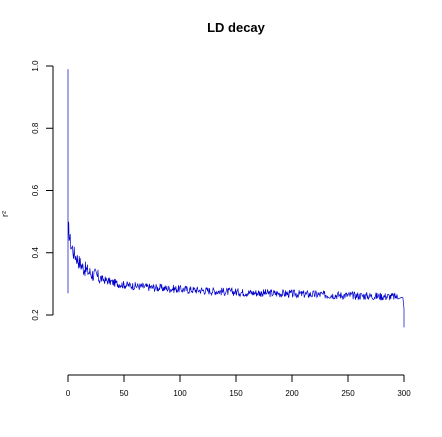  I want to click on y-tick-label: 1.0, so click(35, 66).